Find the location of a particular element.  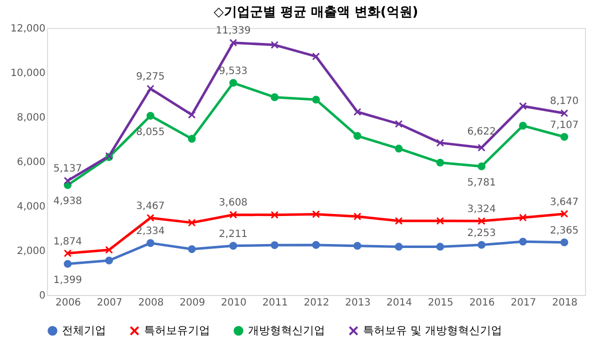

legend-label: 개방형혁신기업 is located at coordinates (286, 330).